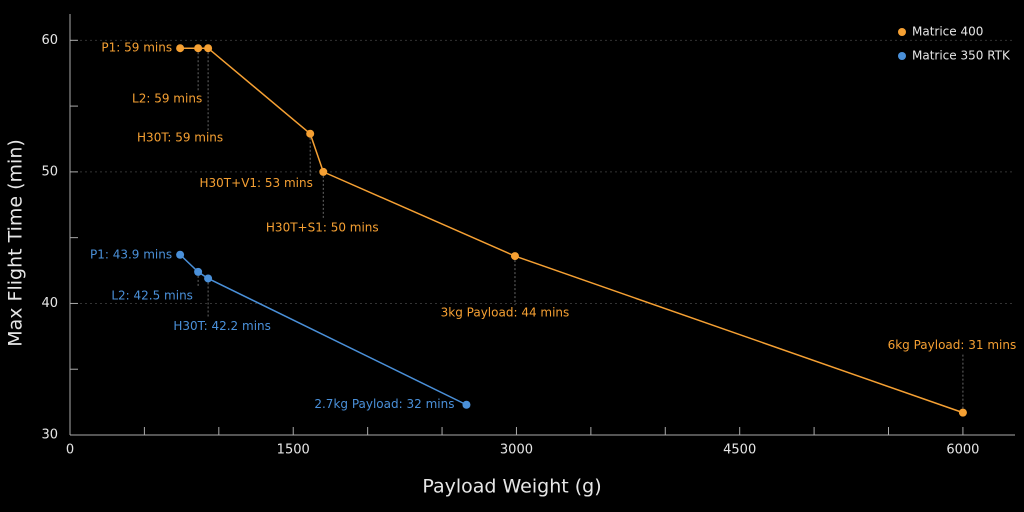 The image size is (1024, 512). Describe the element at coordinates (293, 450) in the screenshot. I see `x-tick-label: 1500` at that location.